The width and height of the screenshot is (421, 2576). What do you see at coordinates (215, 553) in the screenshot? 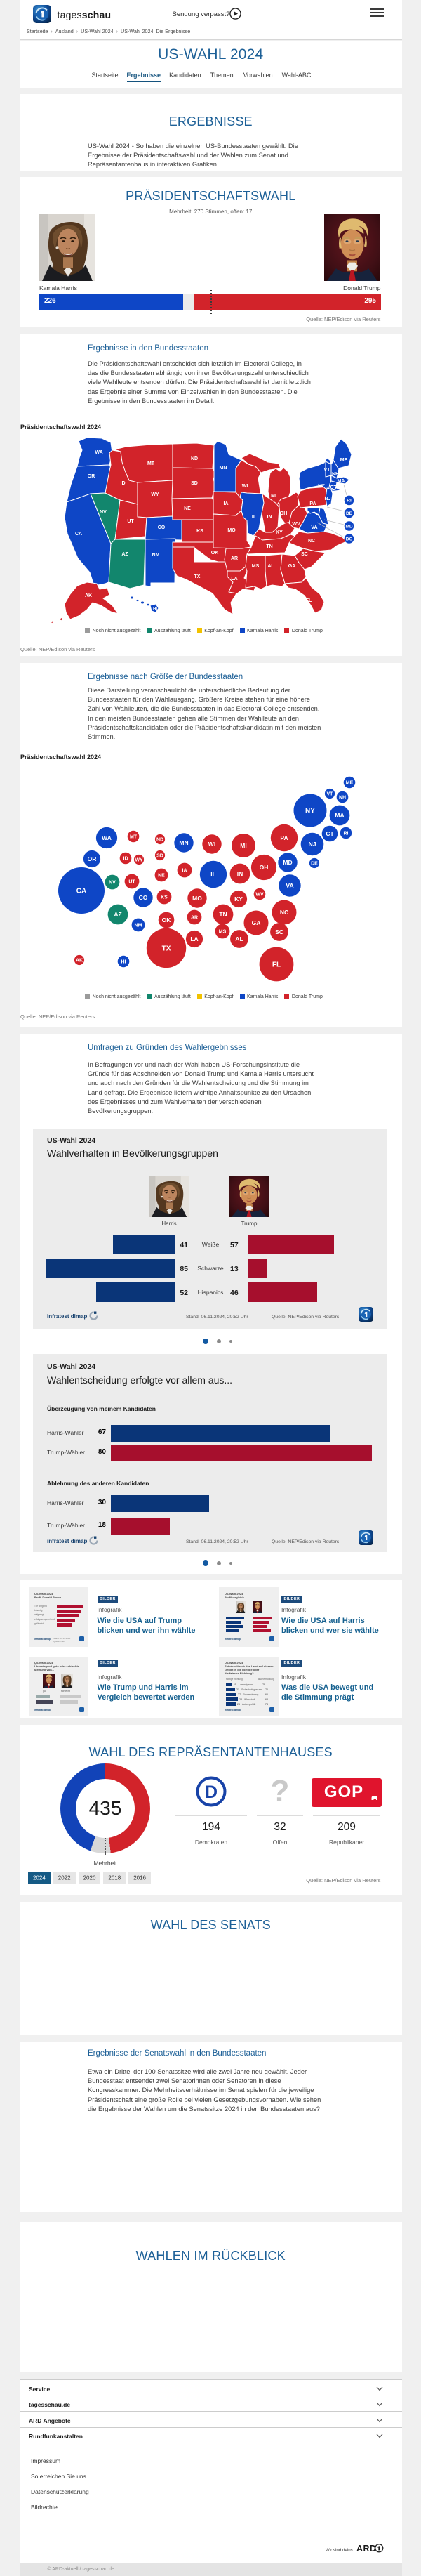
I see `svg-text: OK` at bounding box center [215, 553].